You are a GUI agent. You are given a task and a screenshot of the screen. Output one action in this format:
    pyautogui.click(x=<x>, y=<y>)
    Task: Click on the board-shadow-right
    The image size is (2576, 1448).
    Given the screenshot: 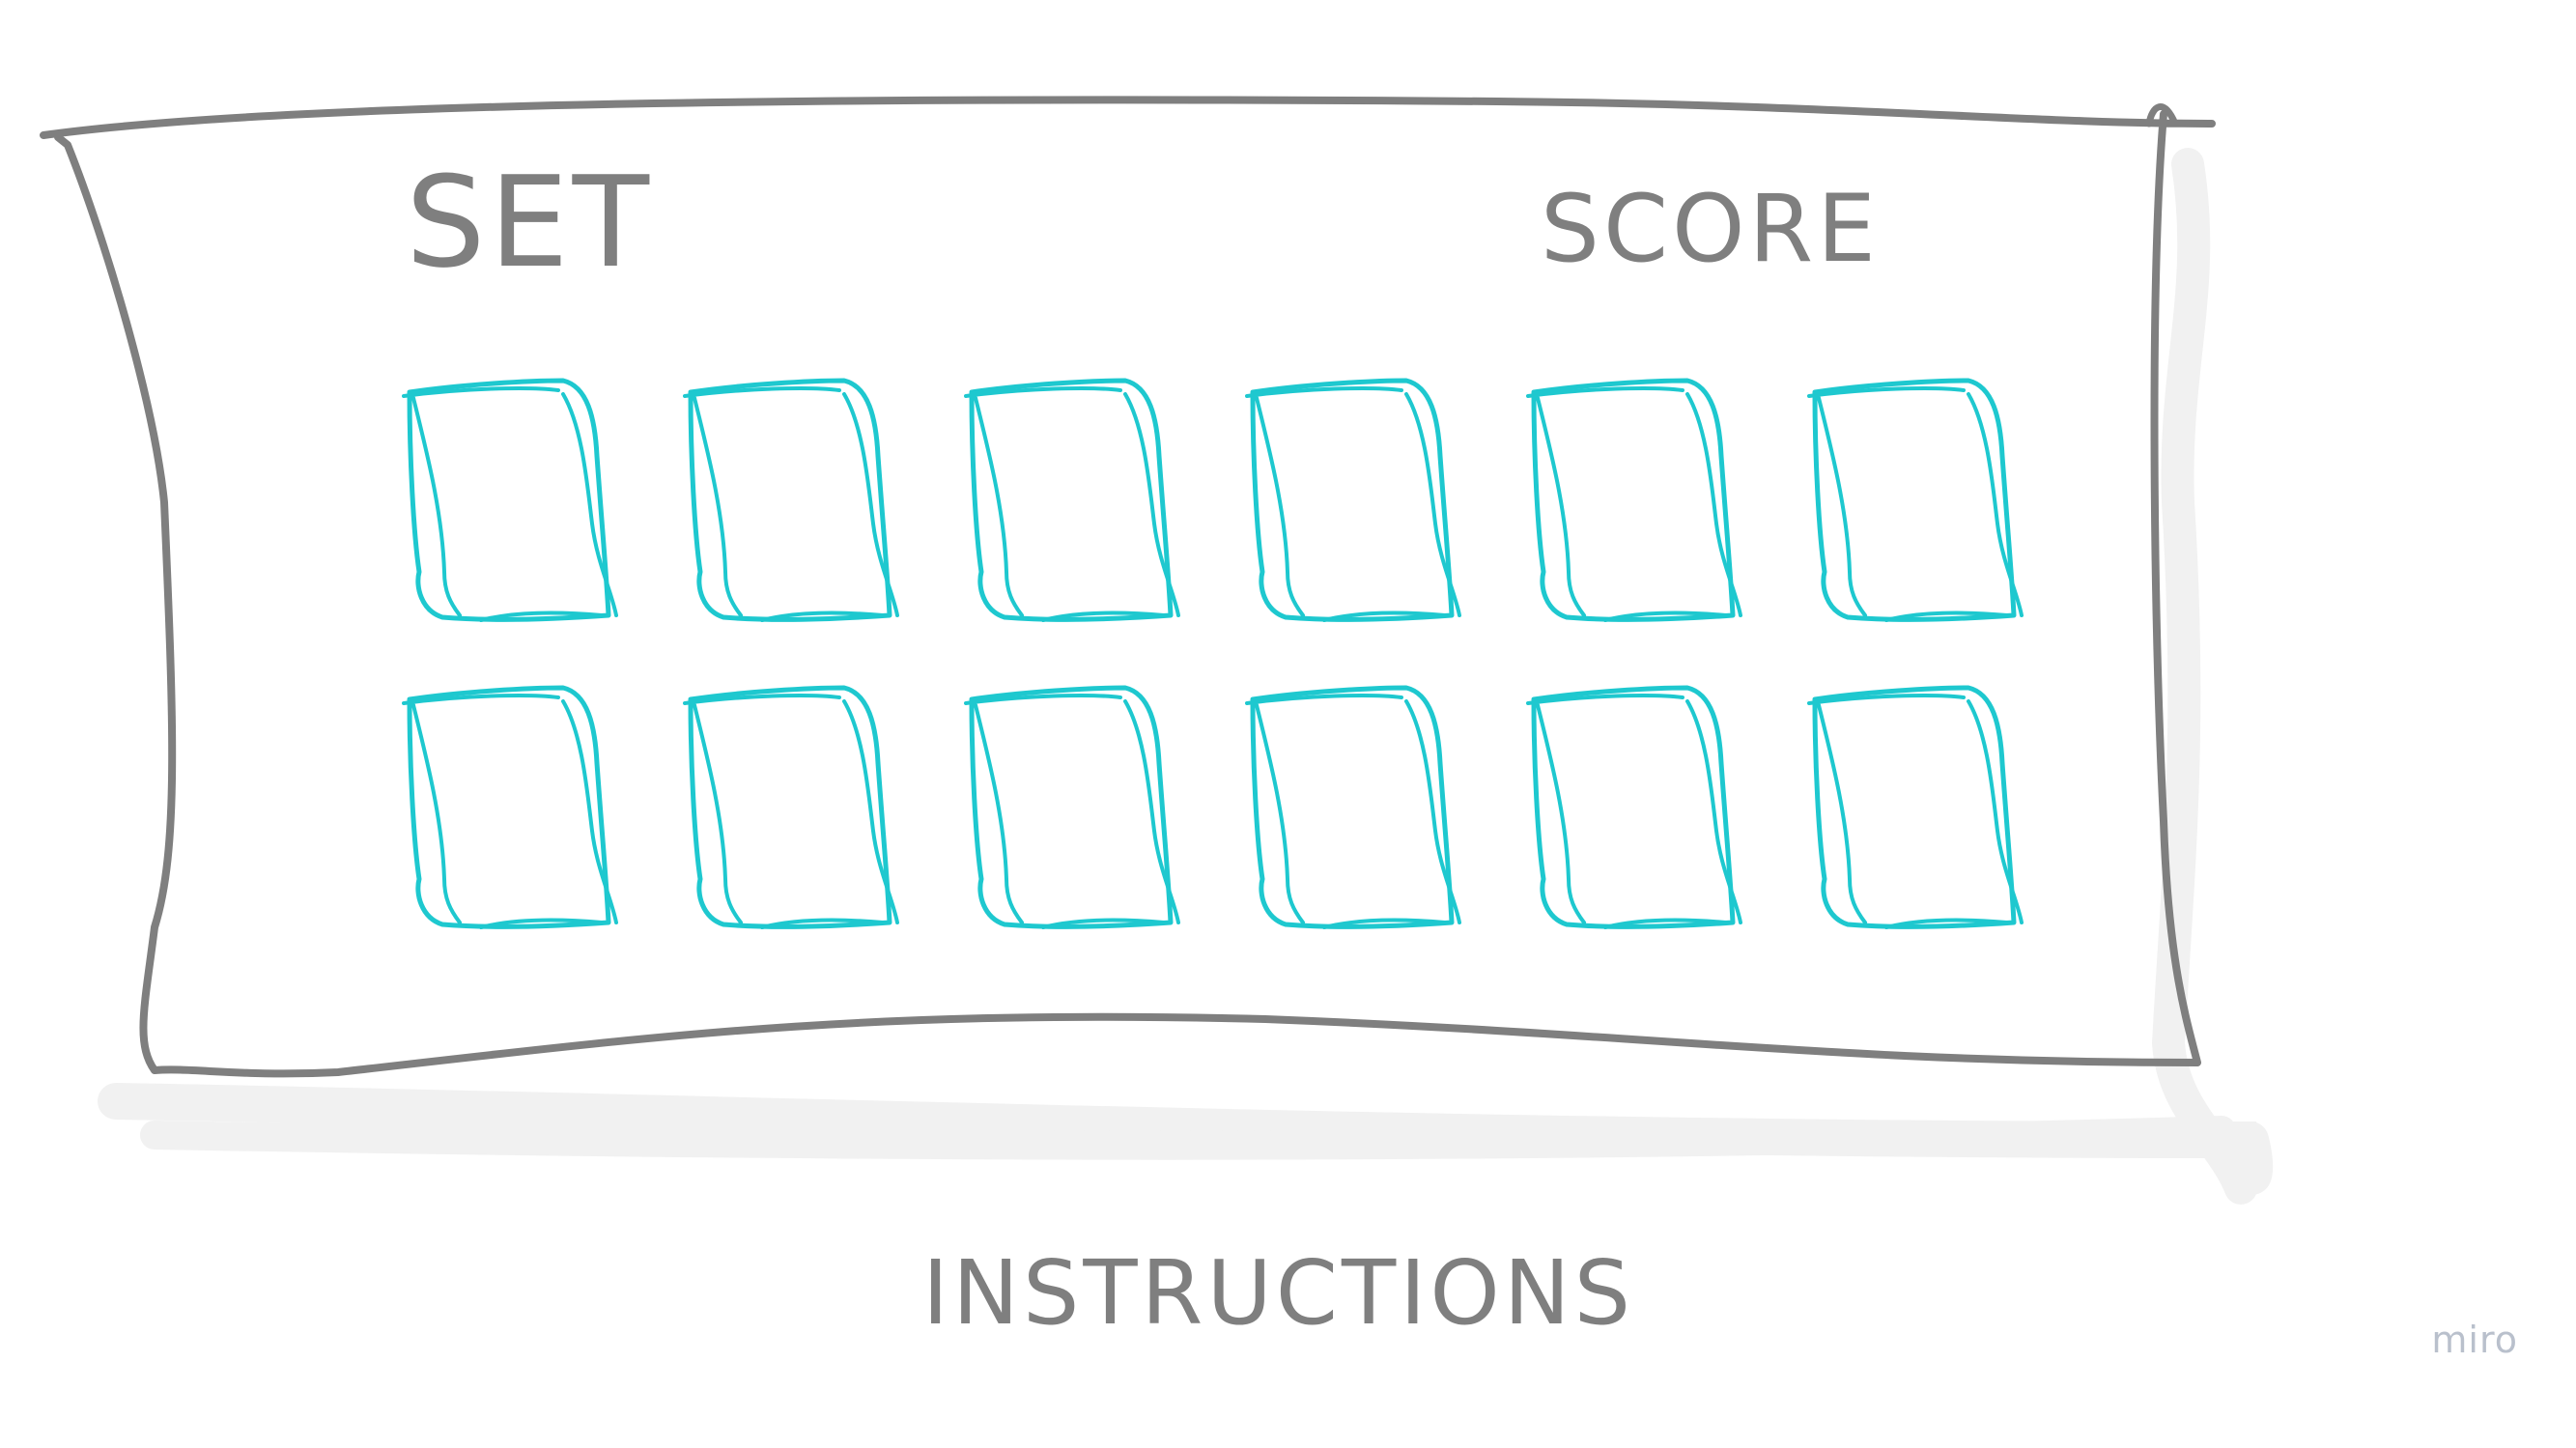 What is the action you would take?
    pyautogui.click(x=2204, y=676)
    